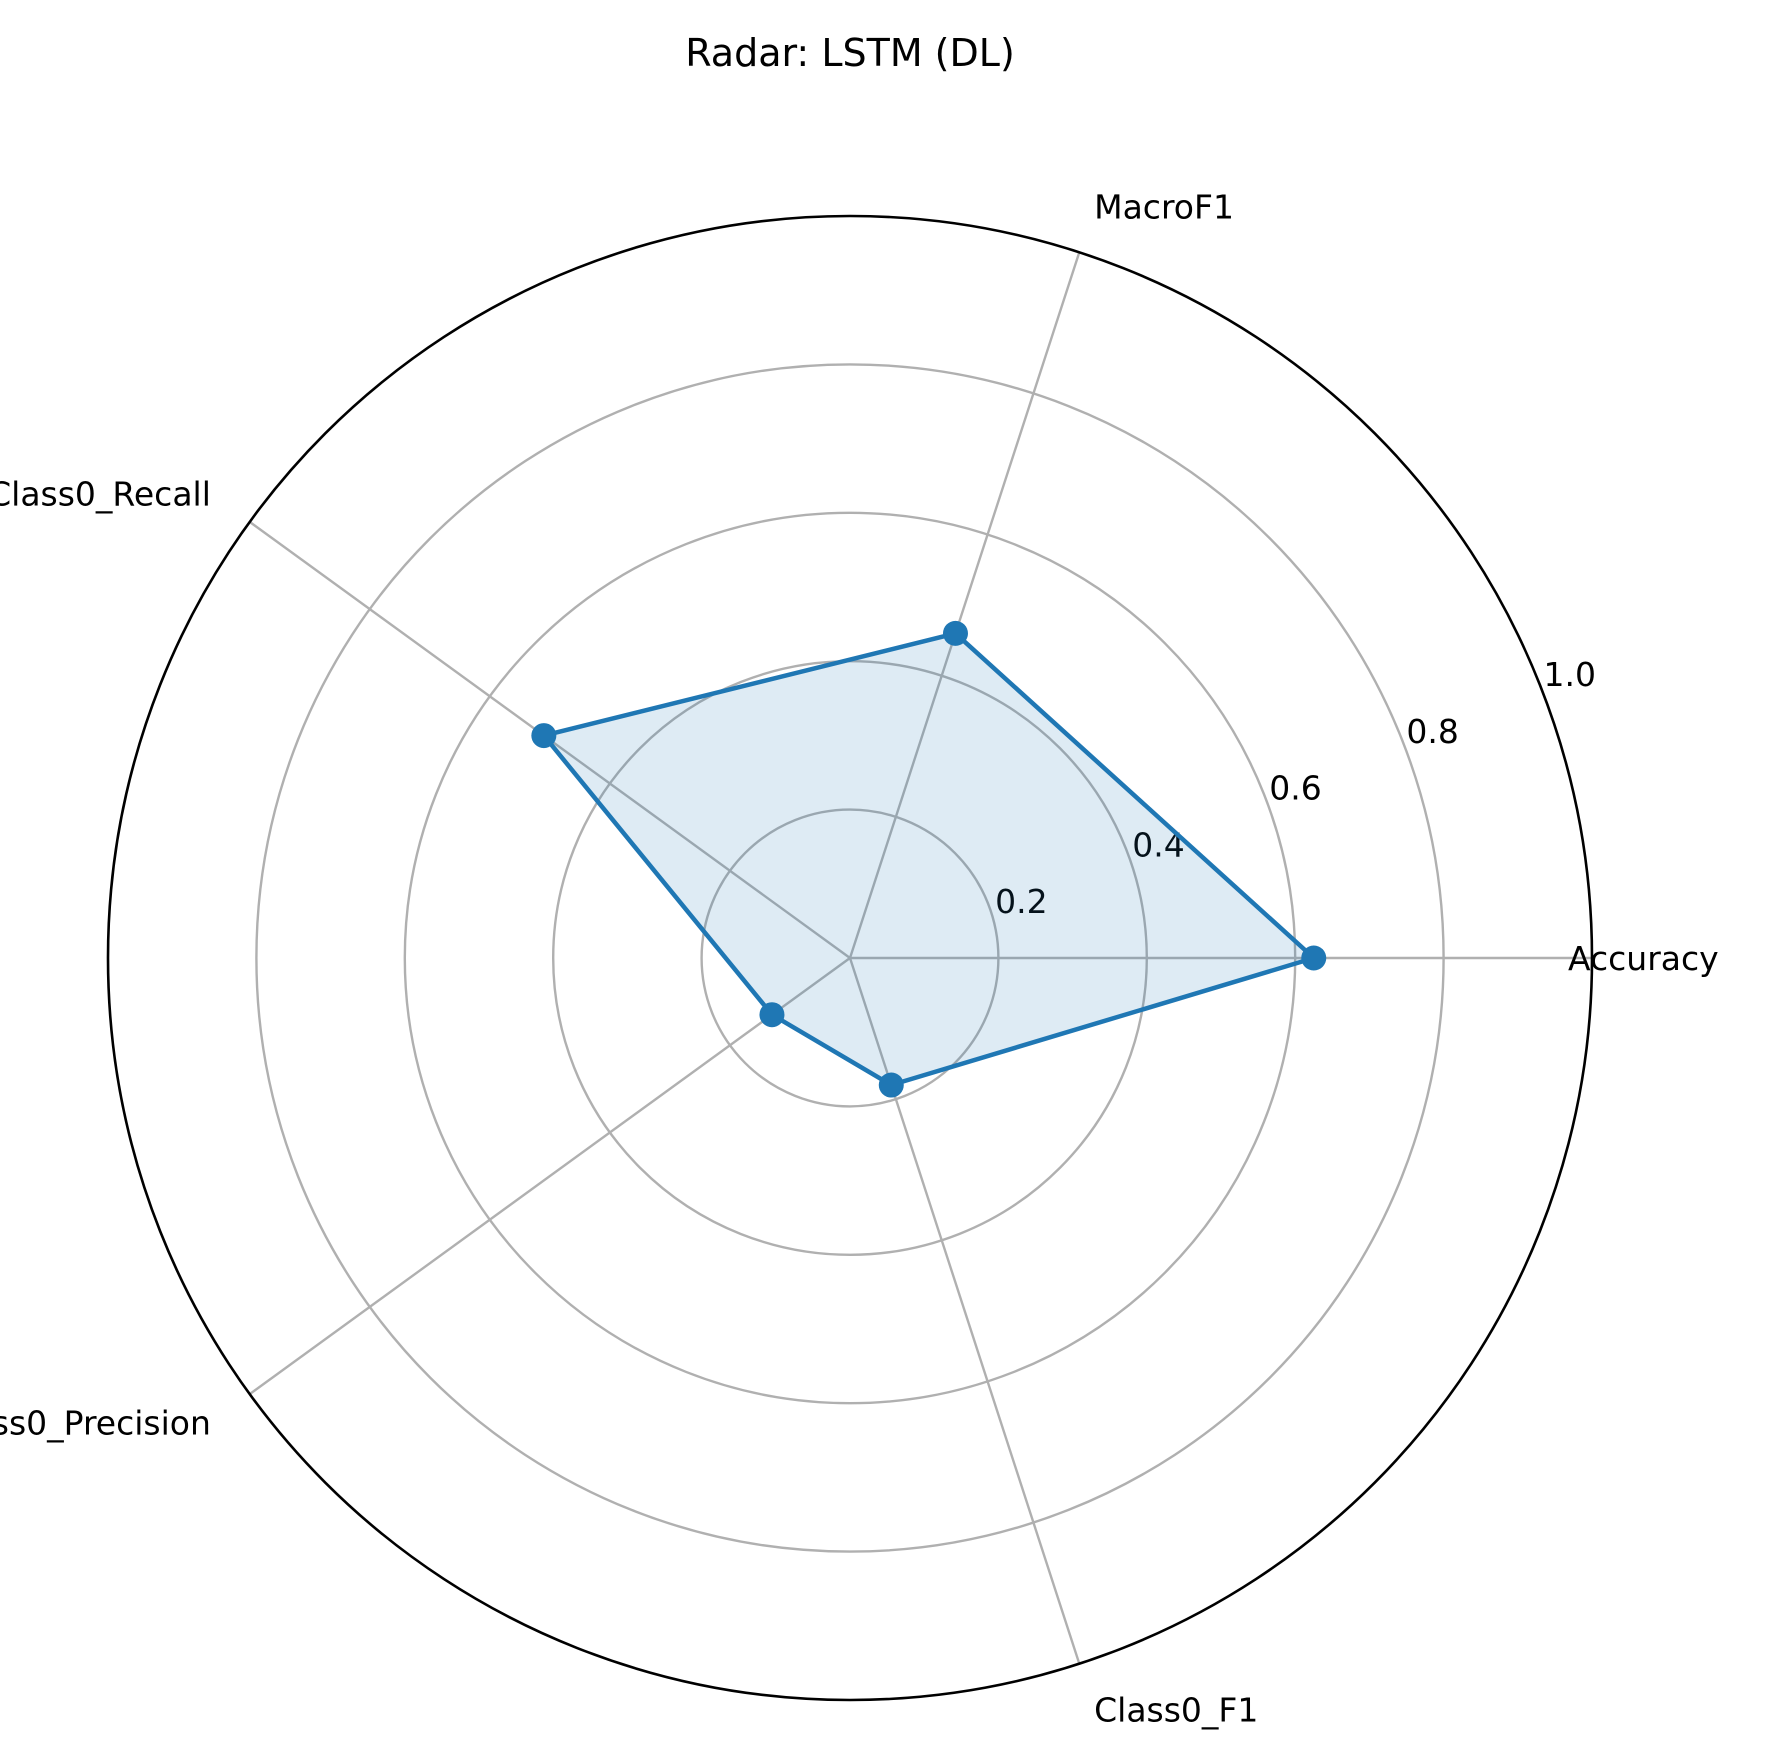 The height and width of the screenshot is (1761, 1769). Describe the element at coordinates (544, 736) in the screenshot. I see `data-point-class0_recall` at that location.